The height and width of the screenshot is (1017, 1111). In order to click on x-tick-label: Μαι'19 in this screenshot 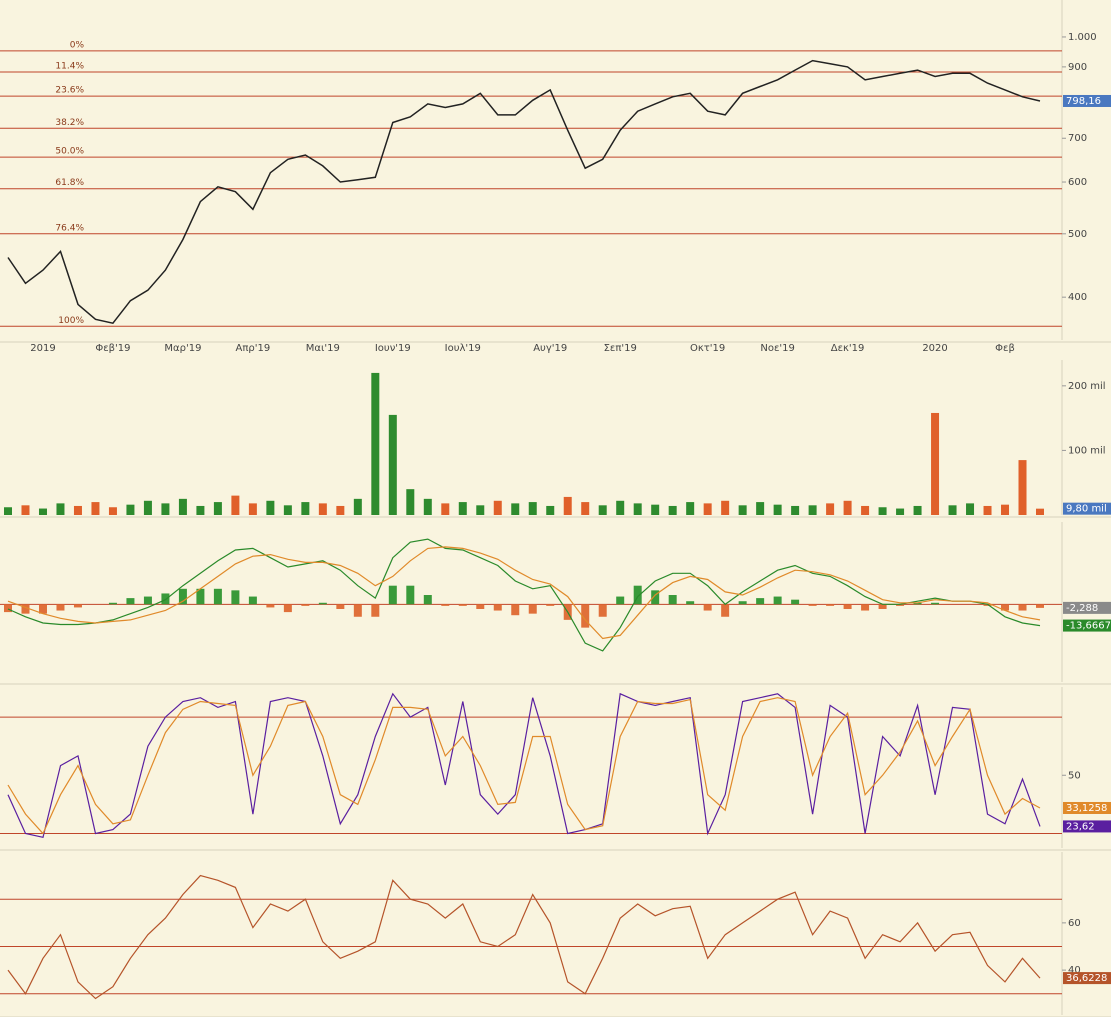, I will do `click(323, 348)`.